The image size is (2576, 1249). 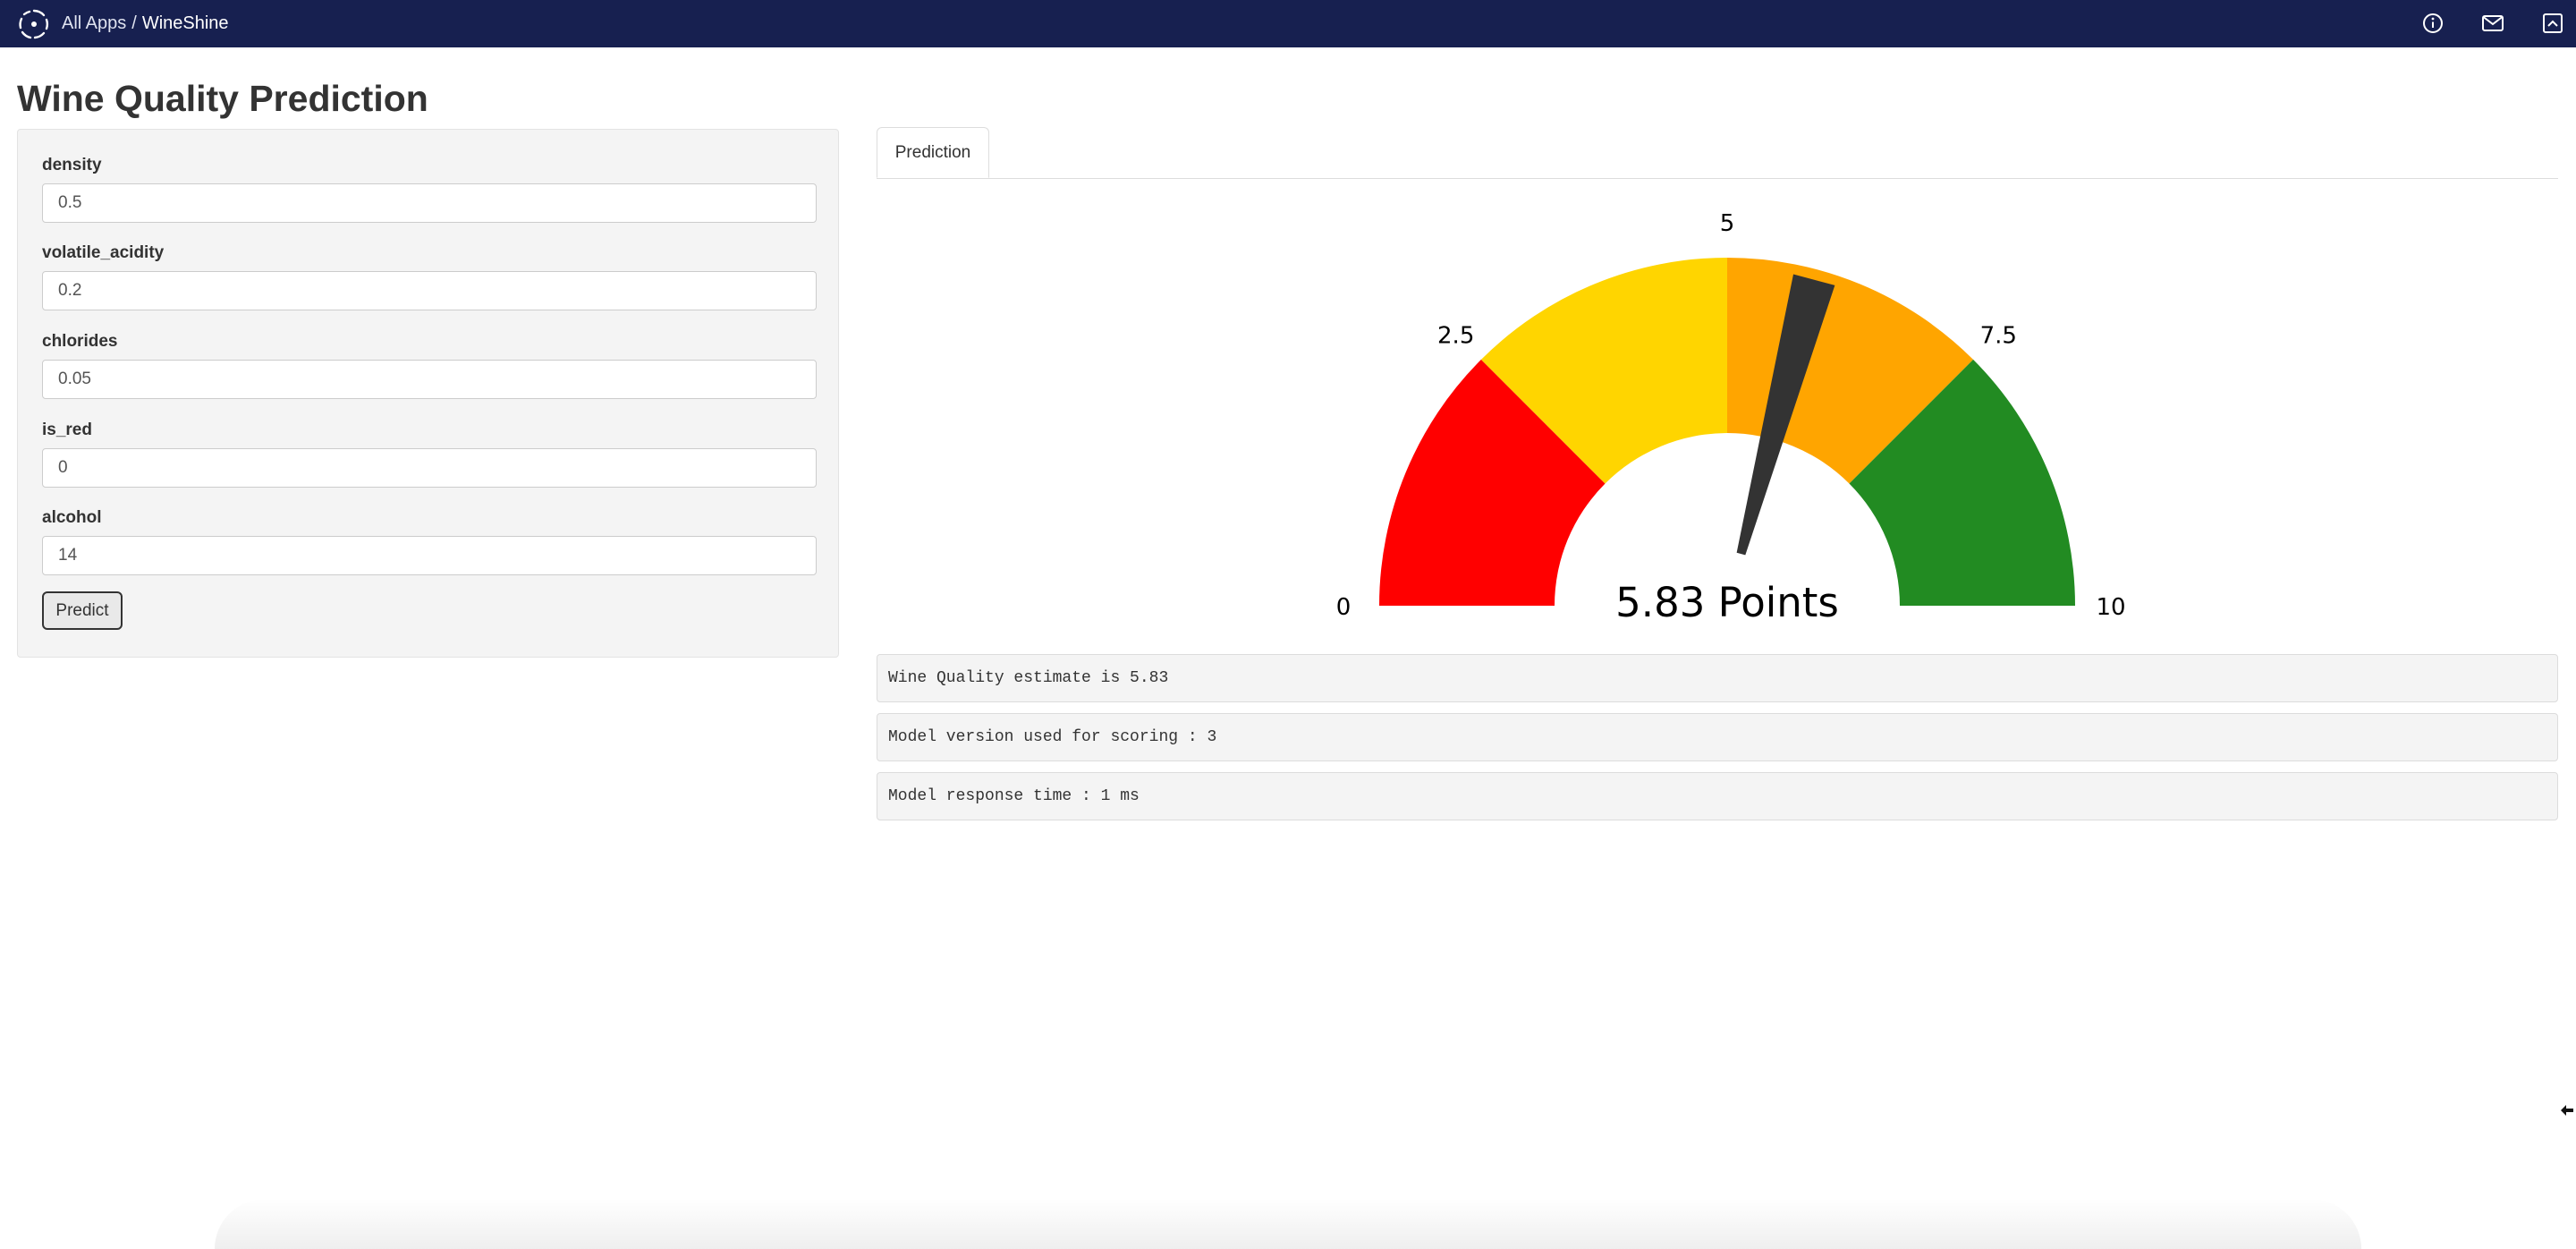 I want to click on breadcrumb-current-app: WineShine, so click(x=185, y=23).